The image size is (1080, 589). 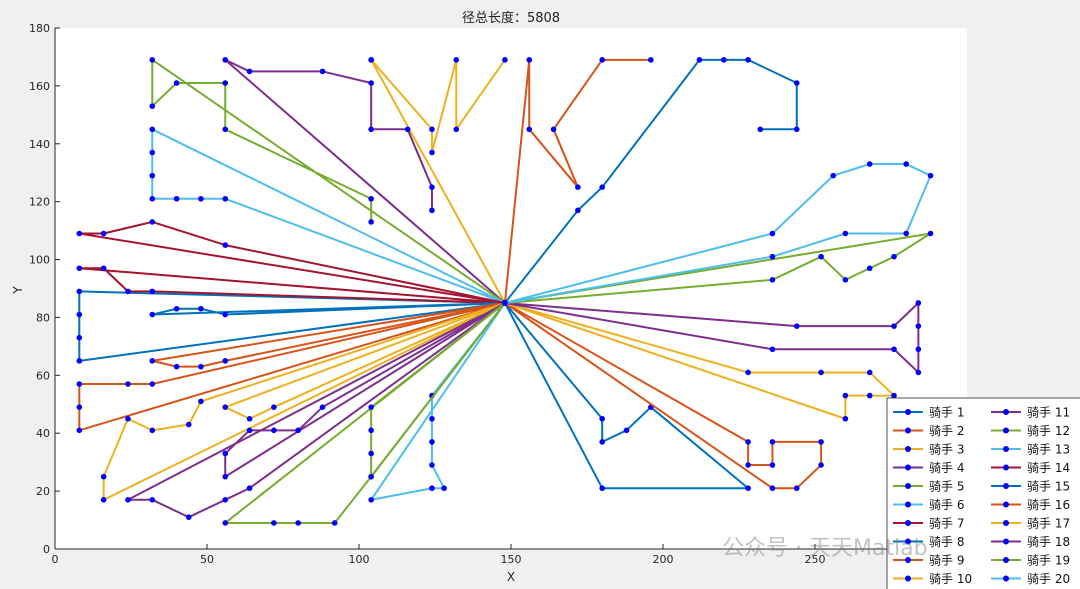 What do you see at coordinates (39, 28) in the screenshot?
I see `y-tick-label: 180` at bounding box center [39, 28].